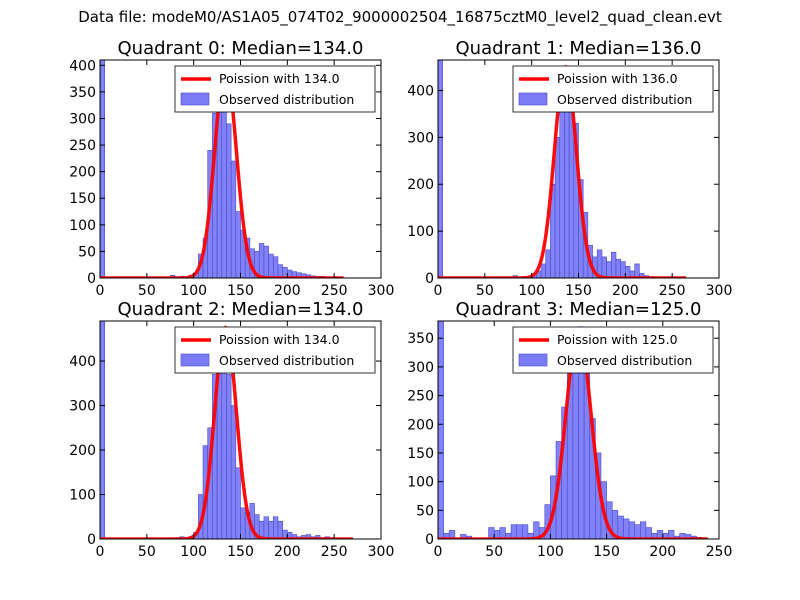  I want to click on quadrant-0-title: Quadrant 0: Median=134.0, so click(241, 48).